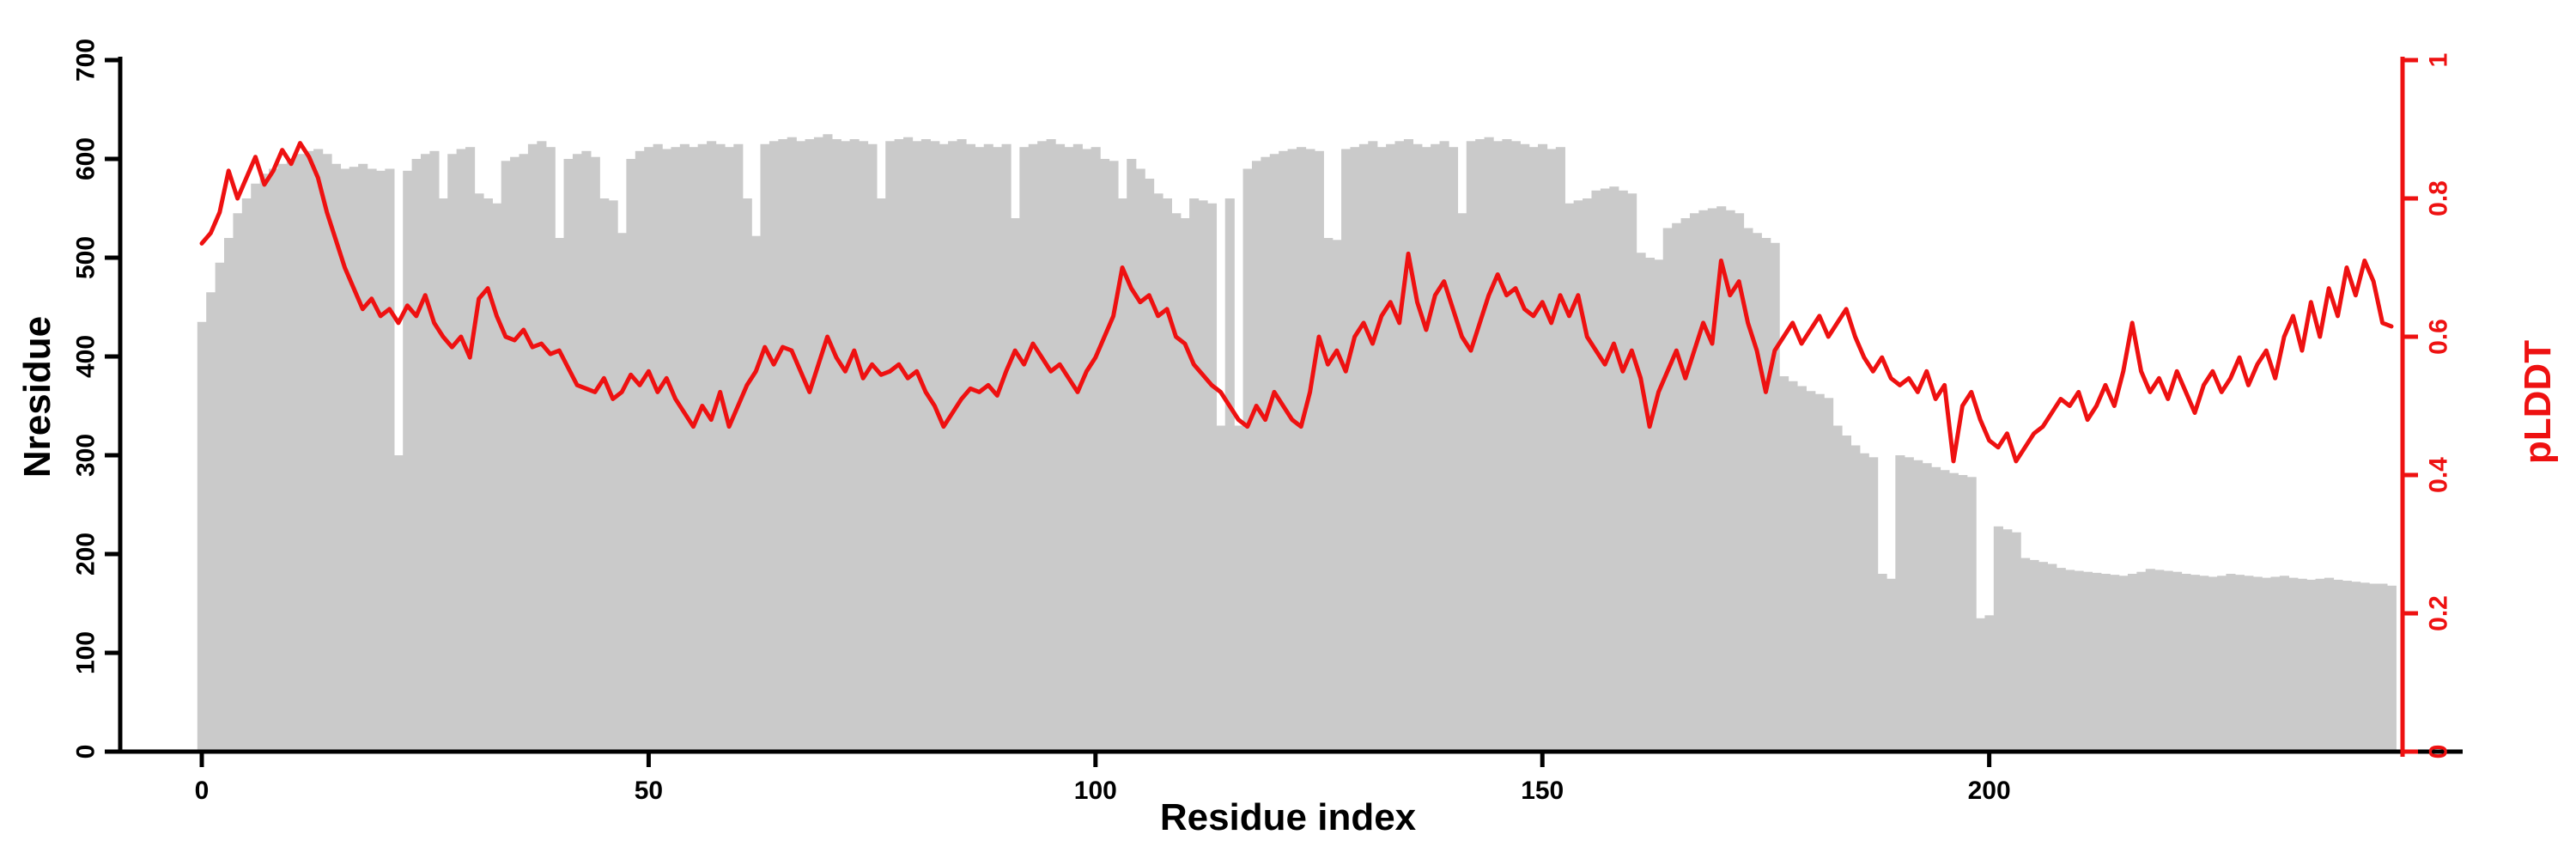  I want to click on right-axis-tick-label: 0.8, so click(2439, 198).